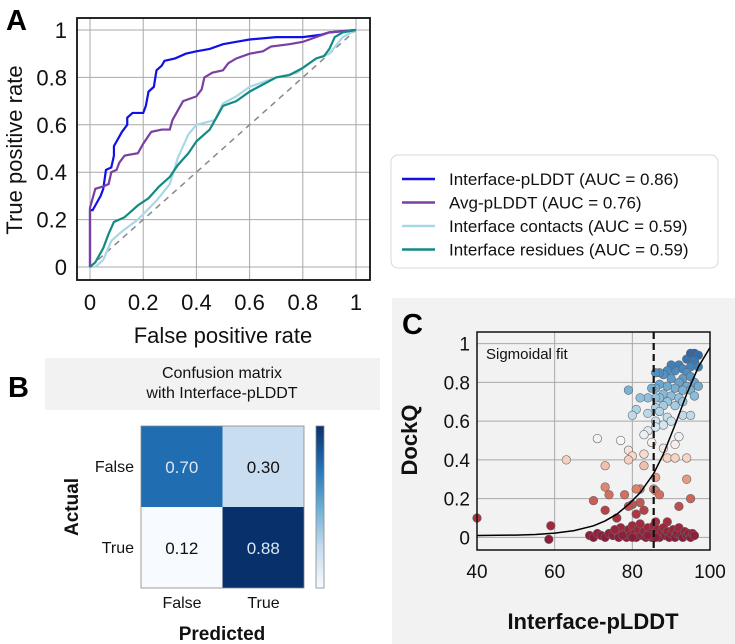  I want to click on roc-x-tick-label: 0, so click(90, 302).